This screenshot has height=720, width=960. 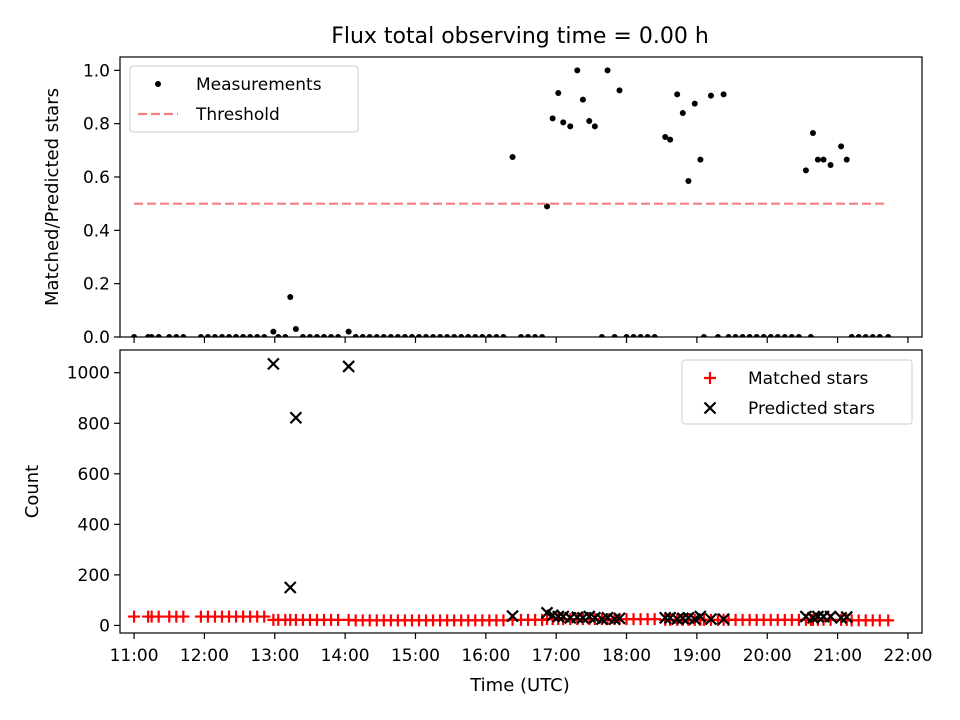 What do you see at coordinates (808, 379) in the screenshot?
I see `legend-label: Matched stars` at bounding box center [808, 379].